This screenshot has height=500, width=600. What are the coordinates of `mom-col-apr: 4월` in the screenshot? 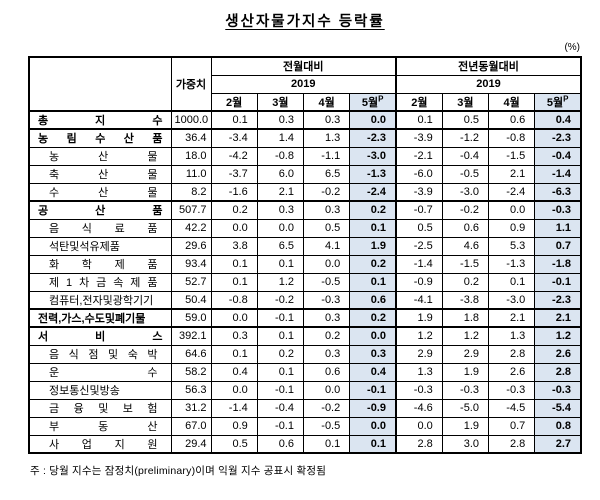 It's located at (326, 102).